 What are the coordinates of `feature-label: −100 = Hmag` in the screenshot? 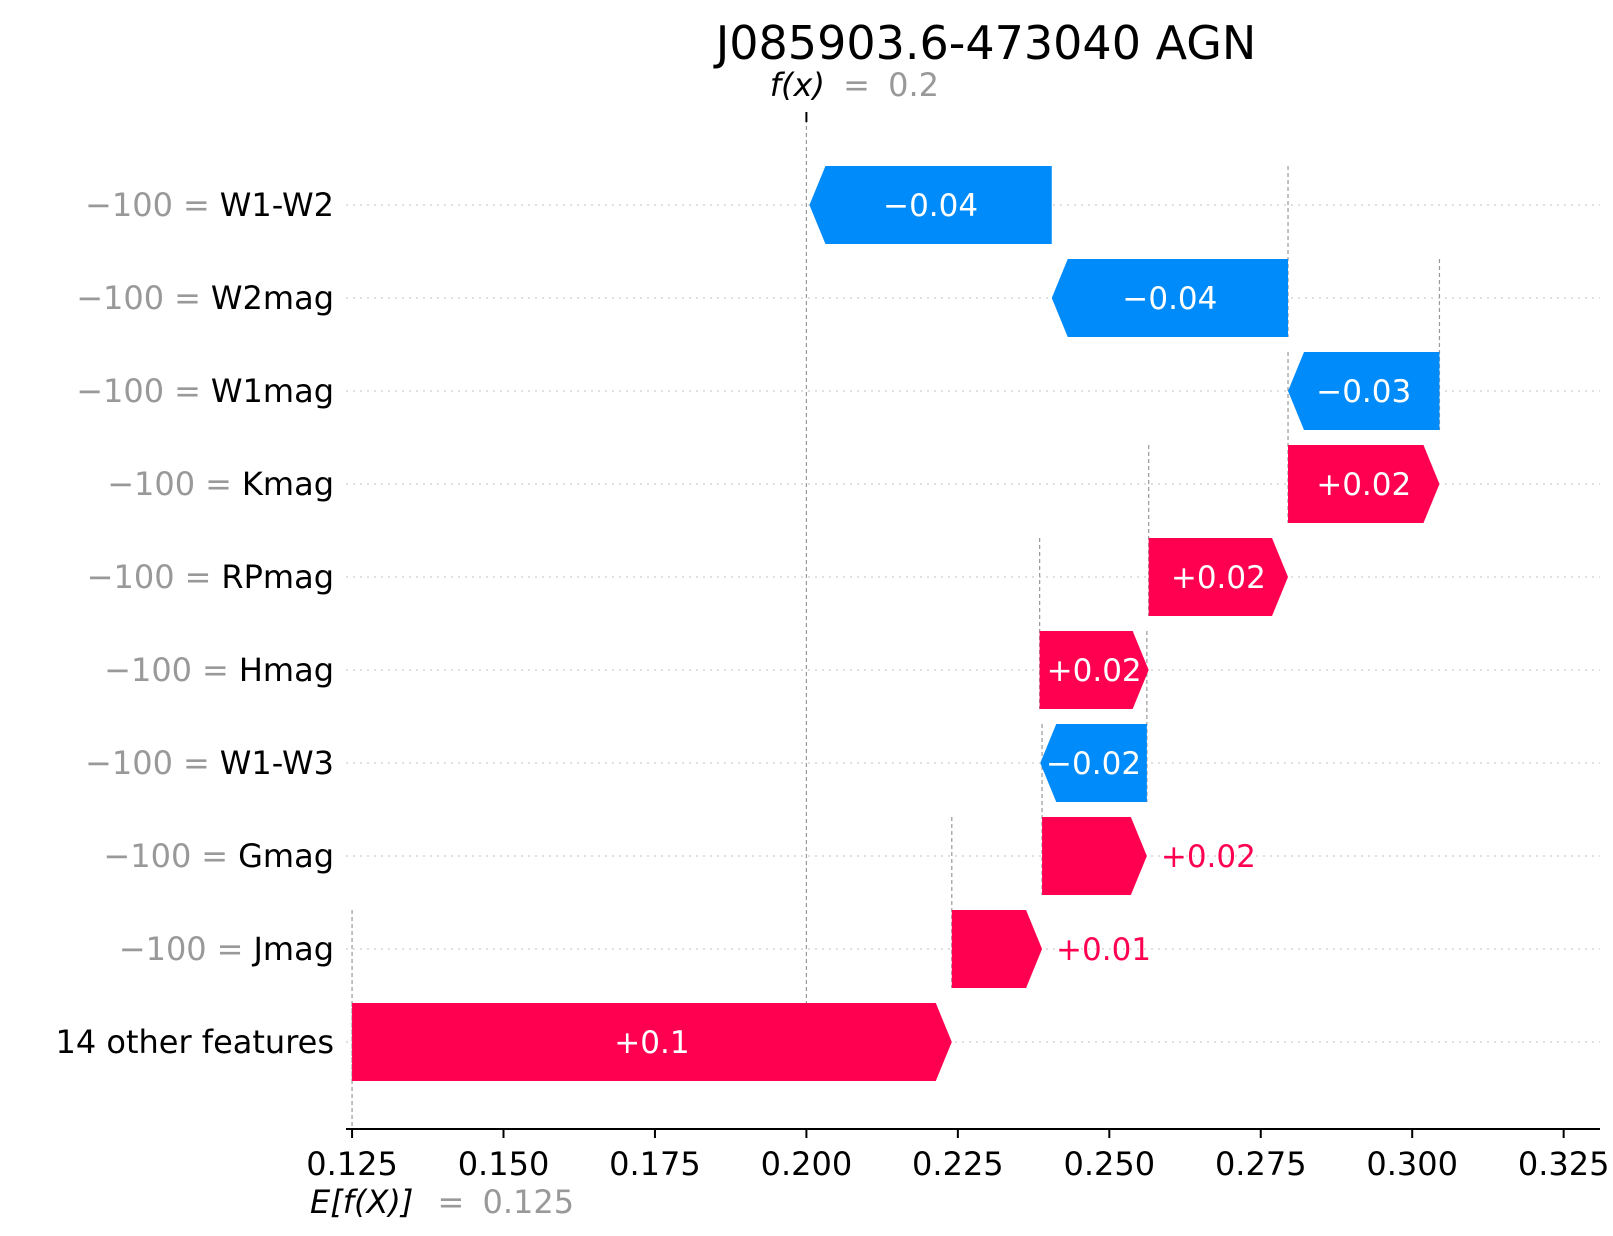 It's located at (219, 670).